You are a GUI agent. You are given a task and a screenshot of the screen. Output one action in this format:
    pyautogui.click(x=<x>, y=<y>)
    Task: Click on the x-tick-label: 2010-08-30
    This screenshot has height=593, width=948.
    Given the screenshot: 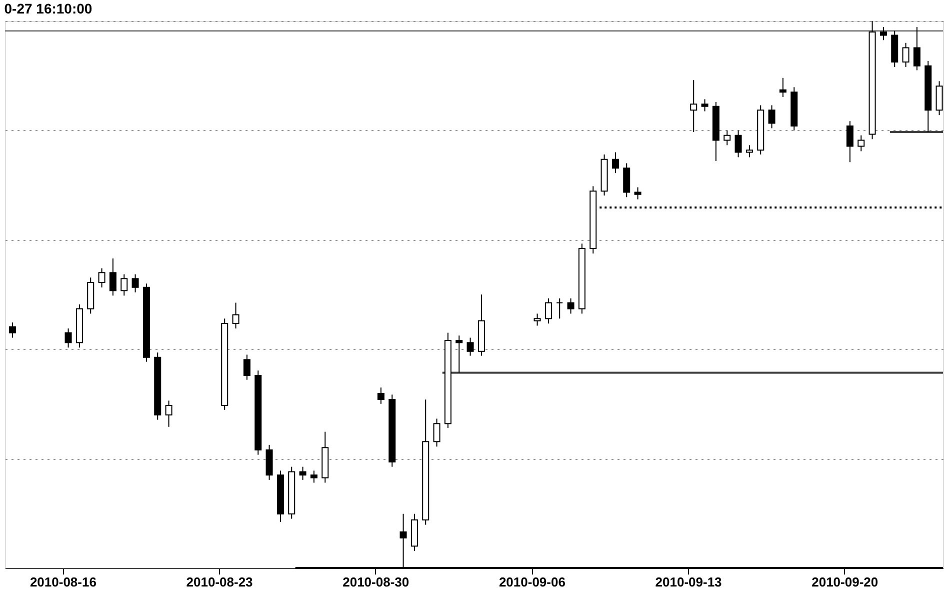 What is the action you would take?
    pyautogui.click(x=376, y=582)
    